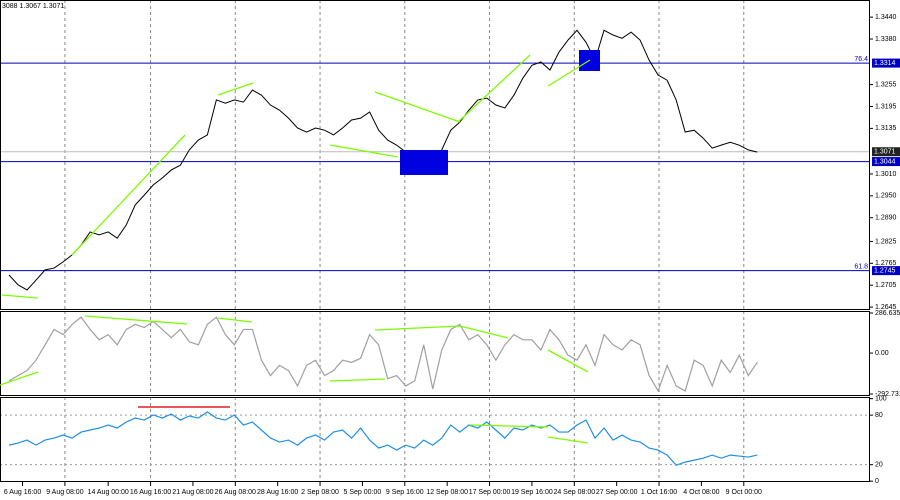 The width and height of the screenshot is (900, 500). Describe the element at coordinates (64, 492) in the screenshot. I see `x-tick-label: 9 Aug 08:00` at that location.